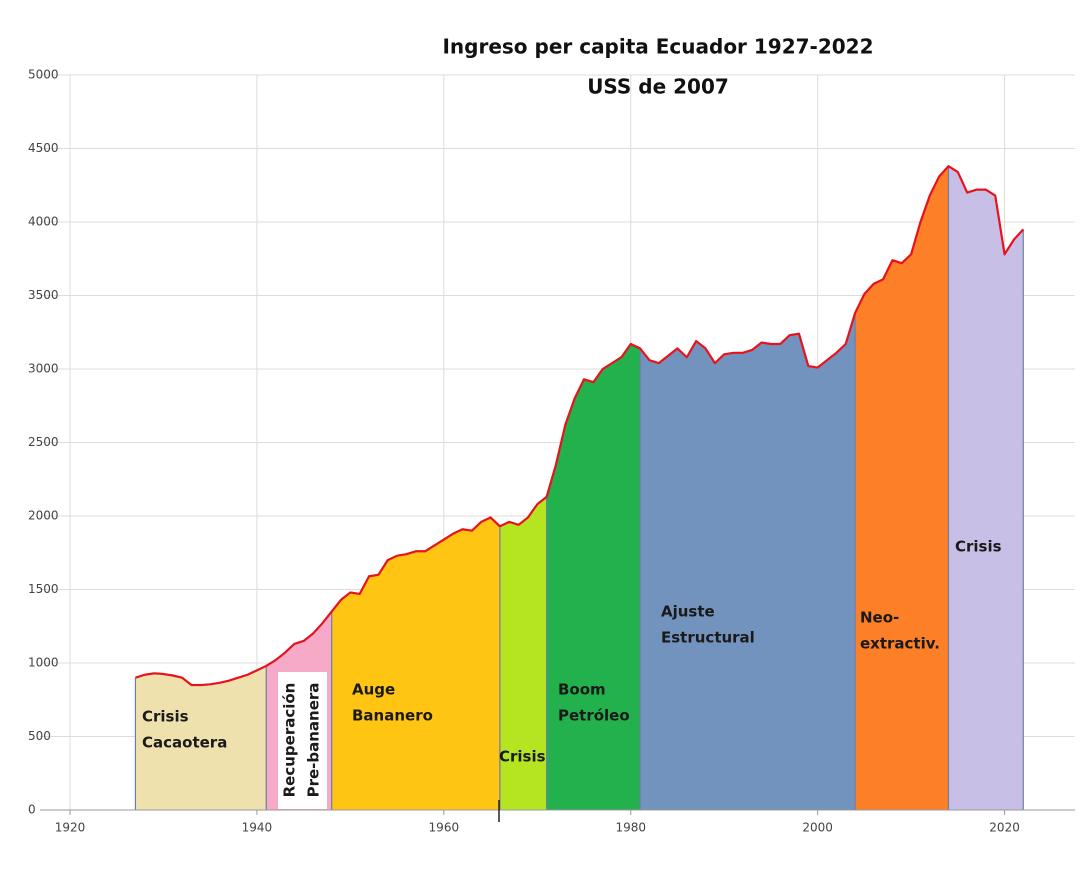  I want to click on period-label: Petróleo, so click(594, 716).